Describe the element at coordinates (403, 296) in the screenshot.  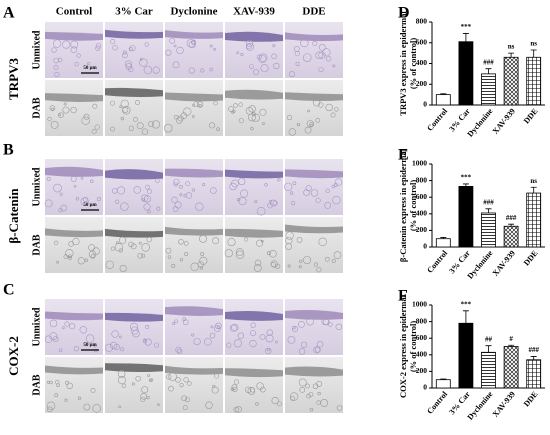
I see `panel-letter: F` at that location.